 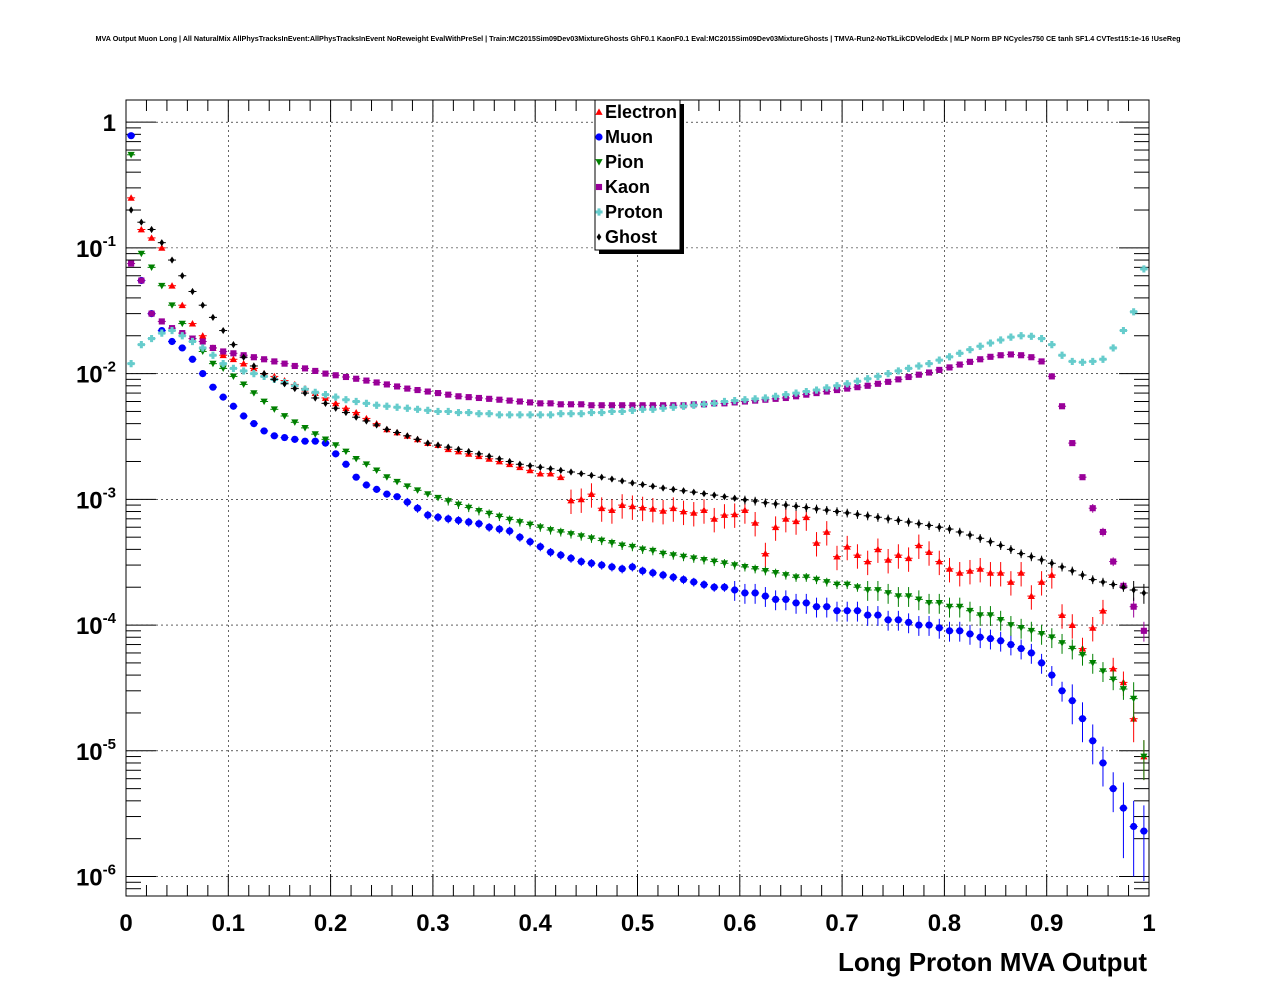 I want to click on series-proton, so click(x=637, y=342).